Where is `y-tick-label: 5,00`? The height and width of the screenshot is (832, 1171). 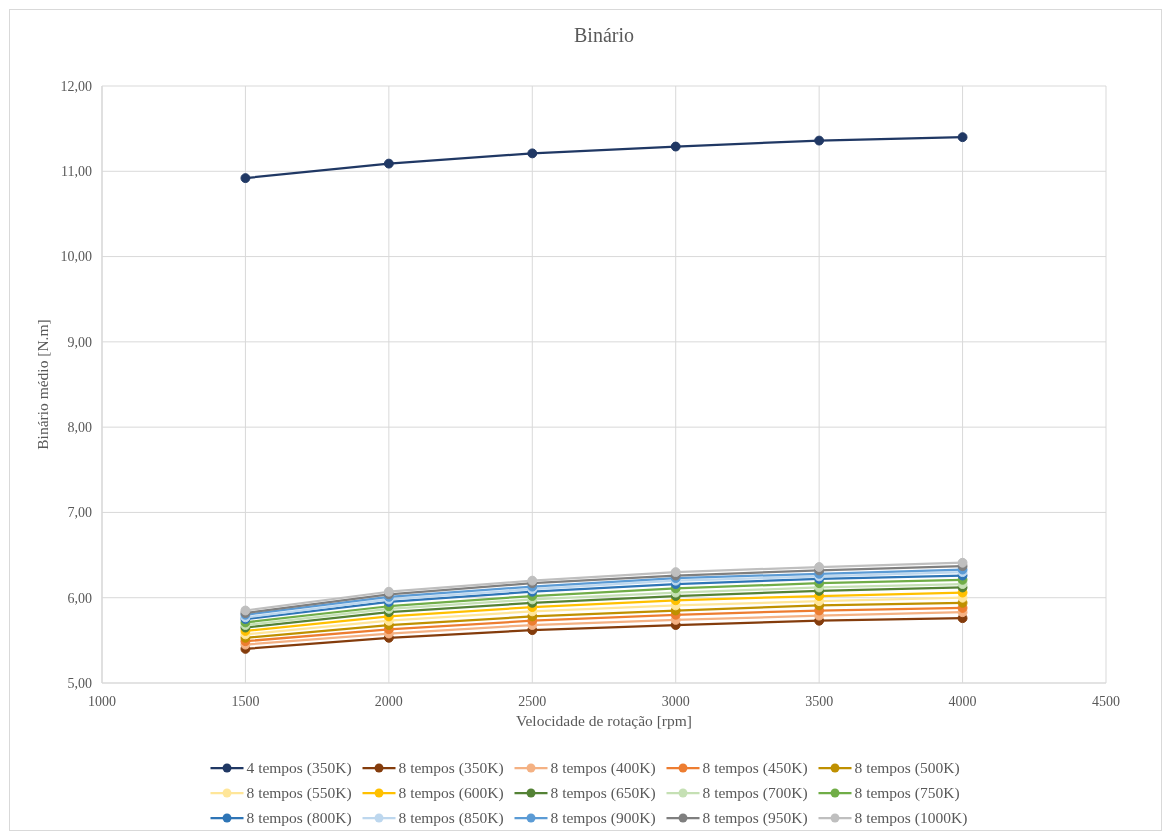 y-tick-label: 5,00 is located at coordinates (79, 683).